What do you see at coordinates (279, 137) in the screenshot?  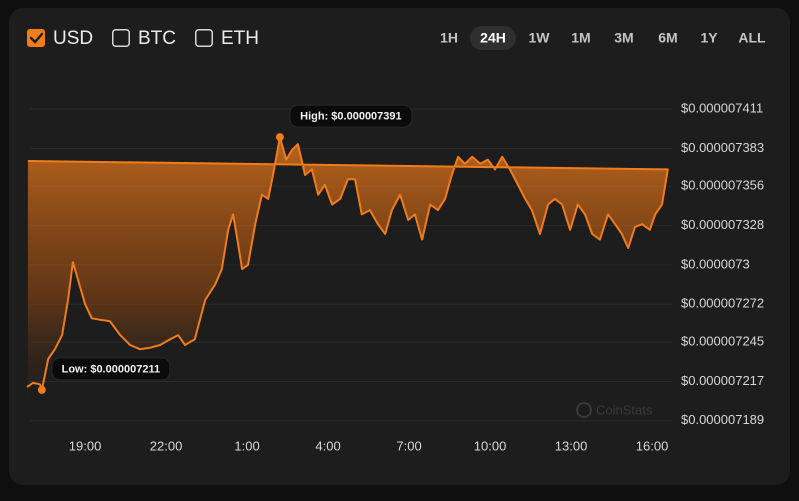 I see `high-dot` at bounding box center [279, 137].